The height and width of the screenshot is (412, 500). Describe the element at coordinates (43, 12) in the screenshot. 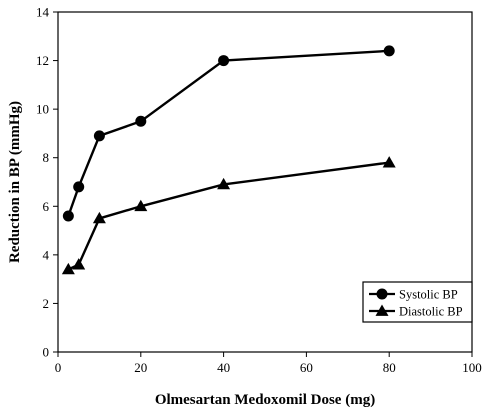

I see `y-tick-label: 14` at that location.